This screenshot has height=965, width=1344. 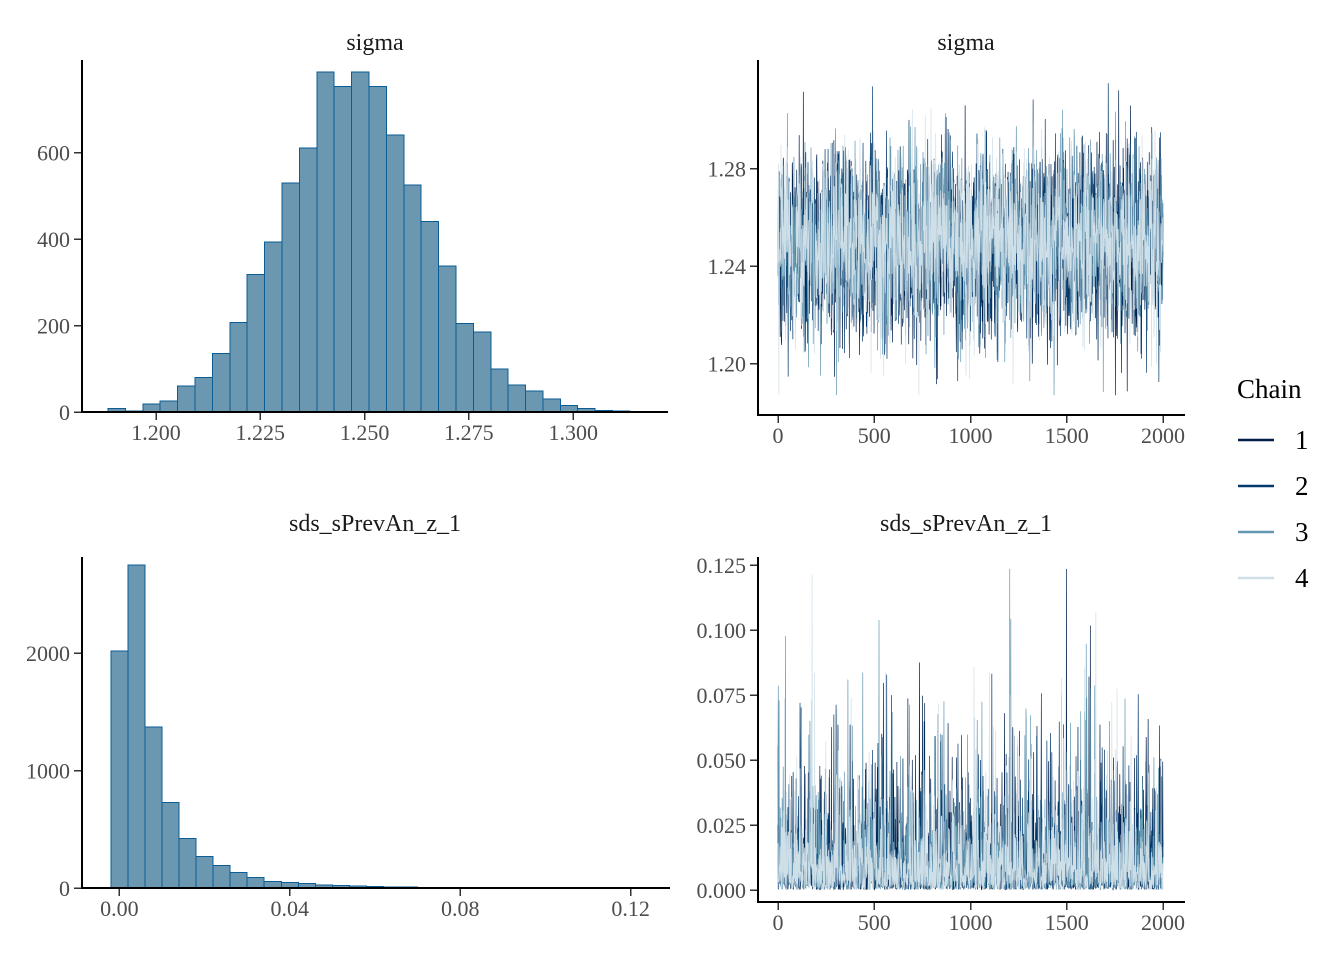 I want to click on x-axis-tick-label: 1.250, so click(x=365, y=432).